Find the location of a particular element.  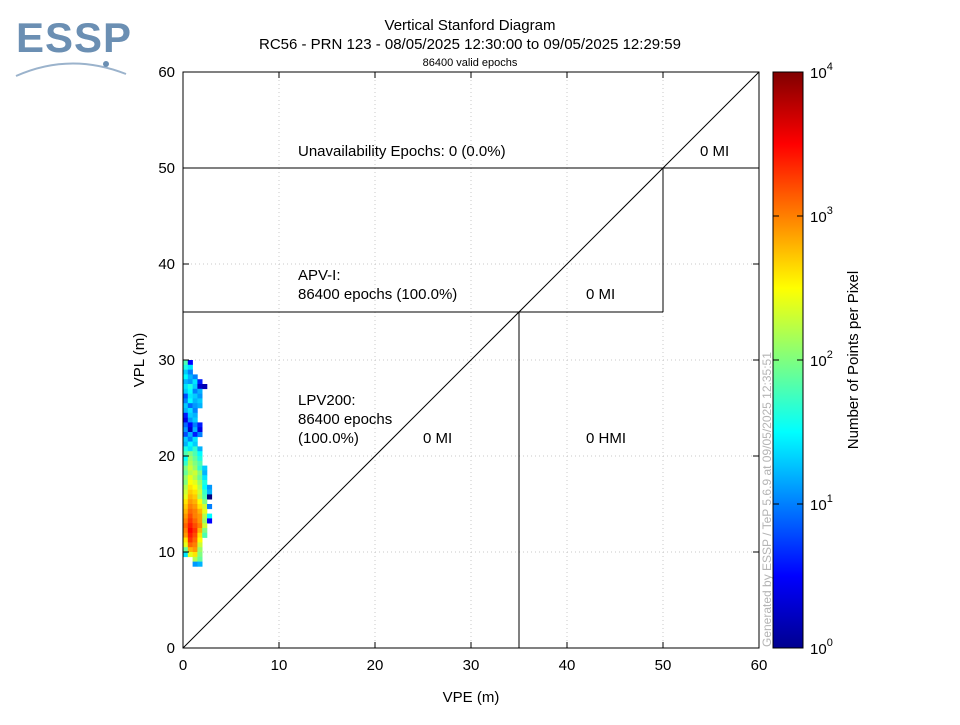

x-tick-label: 20 is located at coordinates (375, 665).